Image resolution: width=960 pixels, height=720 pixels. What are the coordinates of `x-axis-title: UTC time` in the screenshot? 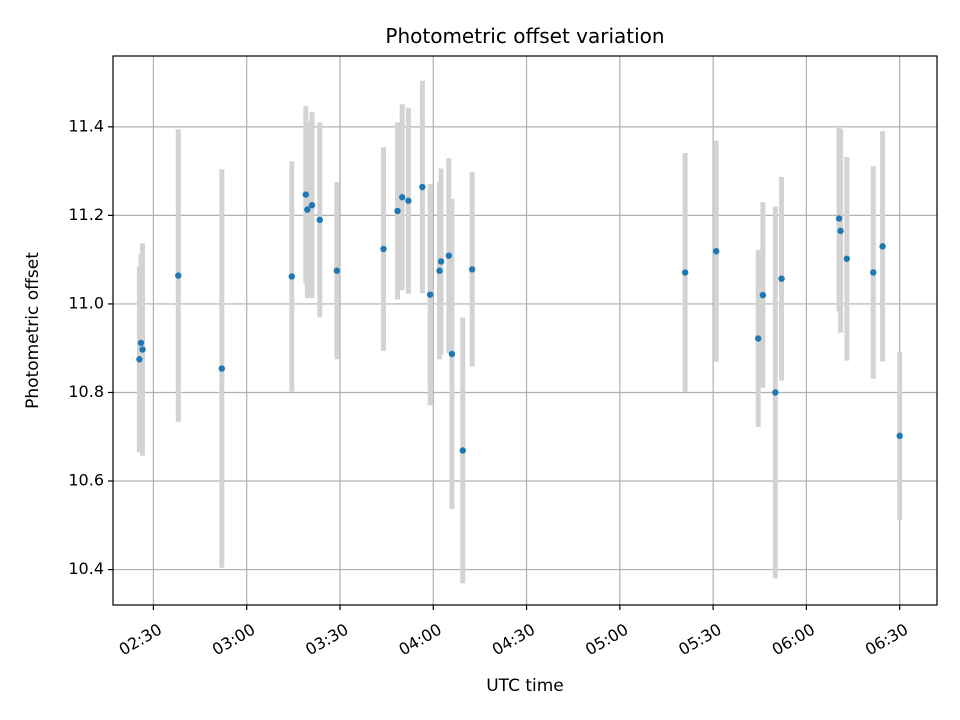 It's located at (525, 686).